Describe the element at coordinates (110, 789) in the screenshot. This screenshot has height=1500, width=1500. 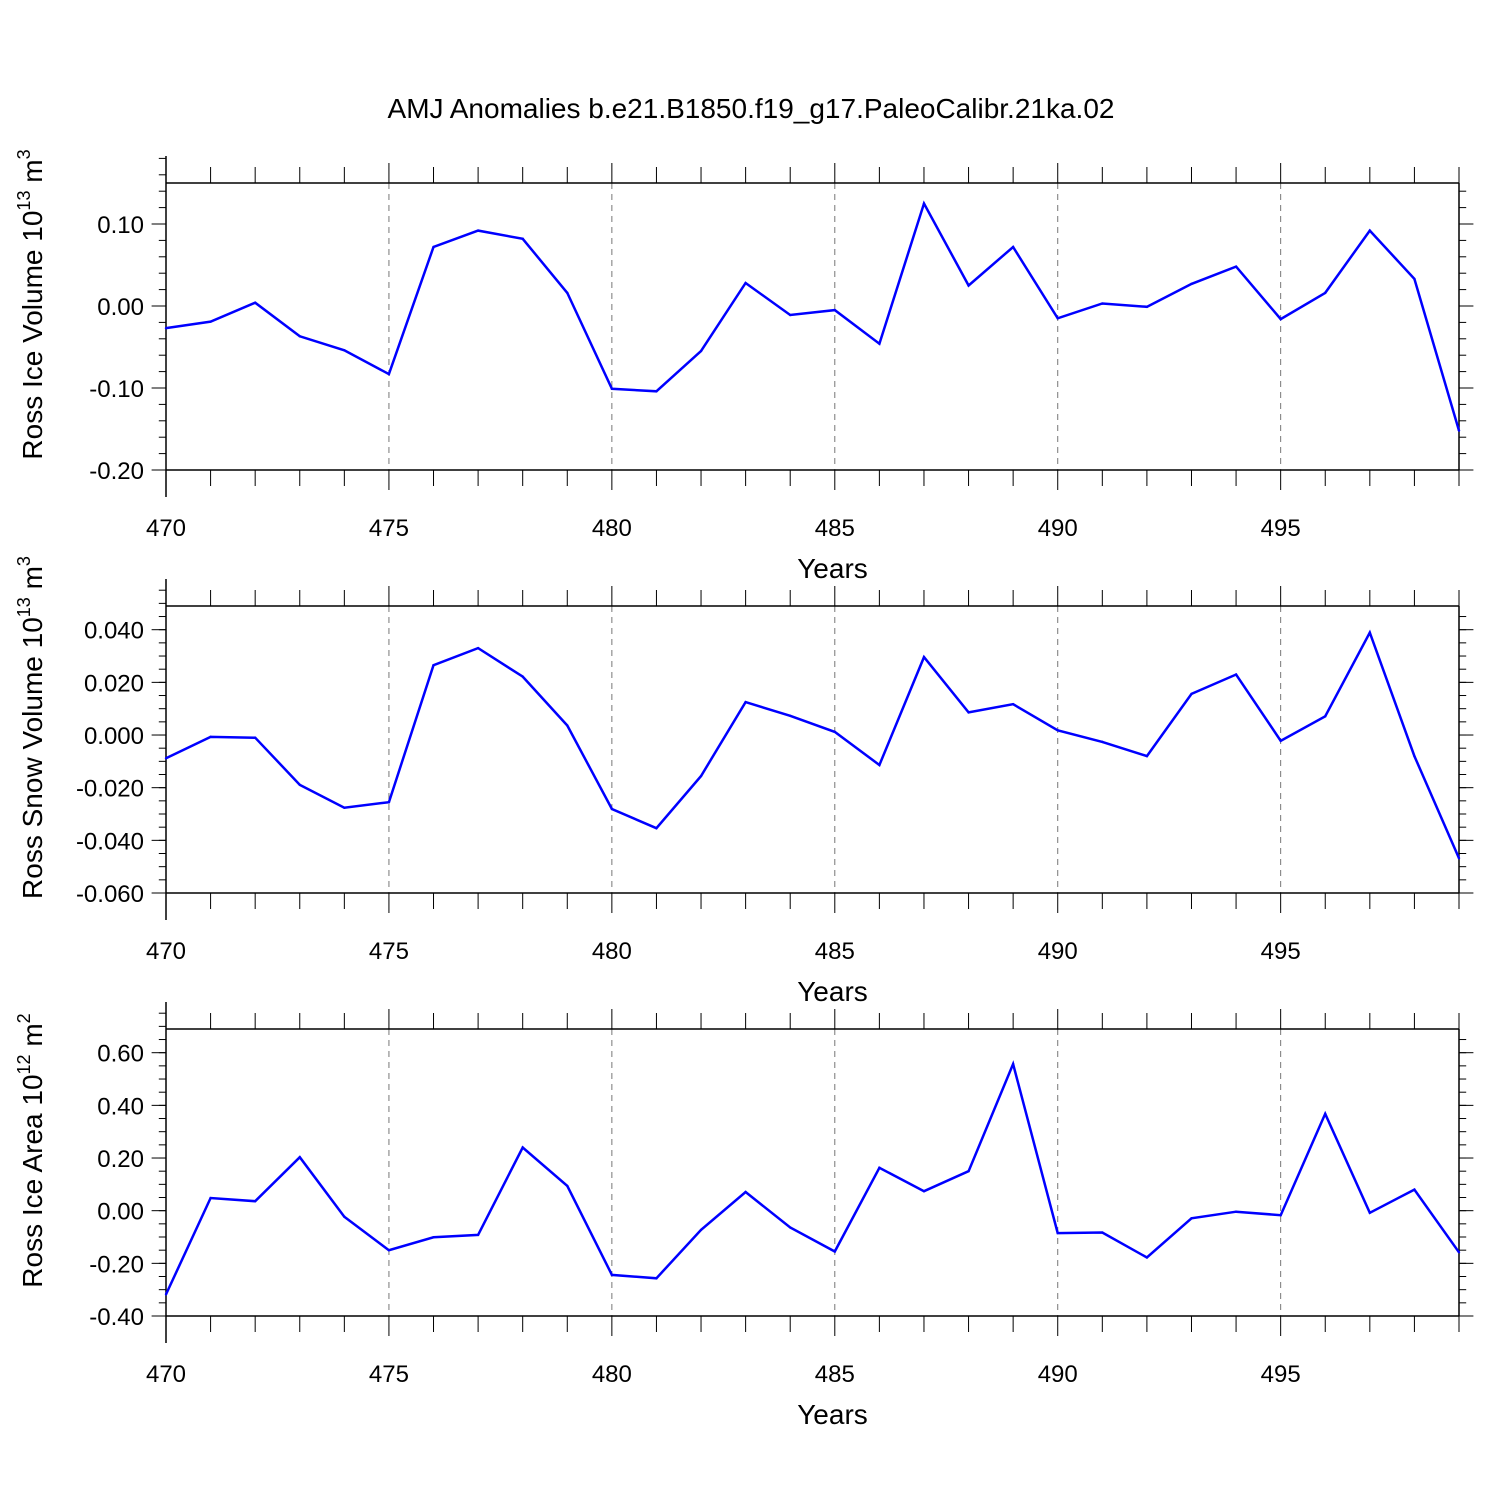
I see `y-tick-label: -0.020` at that location.